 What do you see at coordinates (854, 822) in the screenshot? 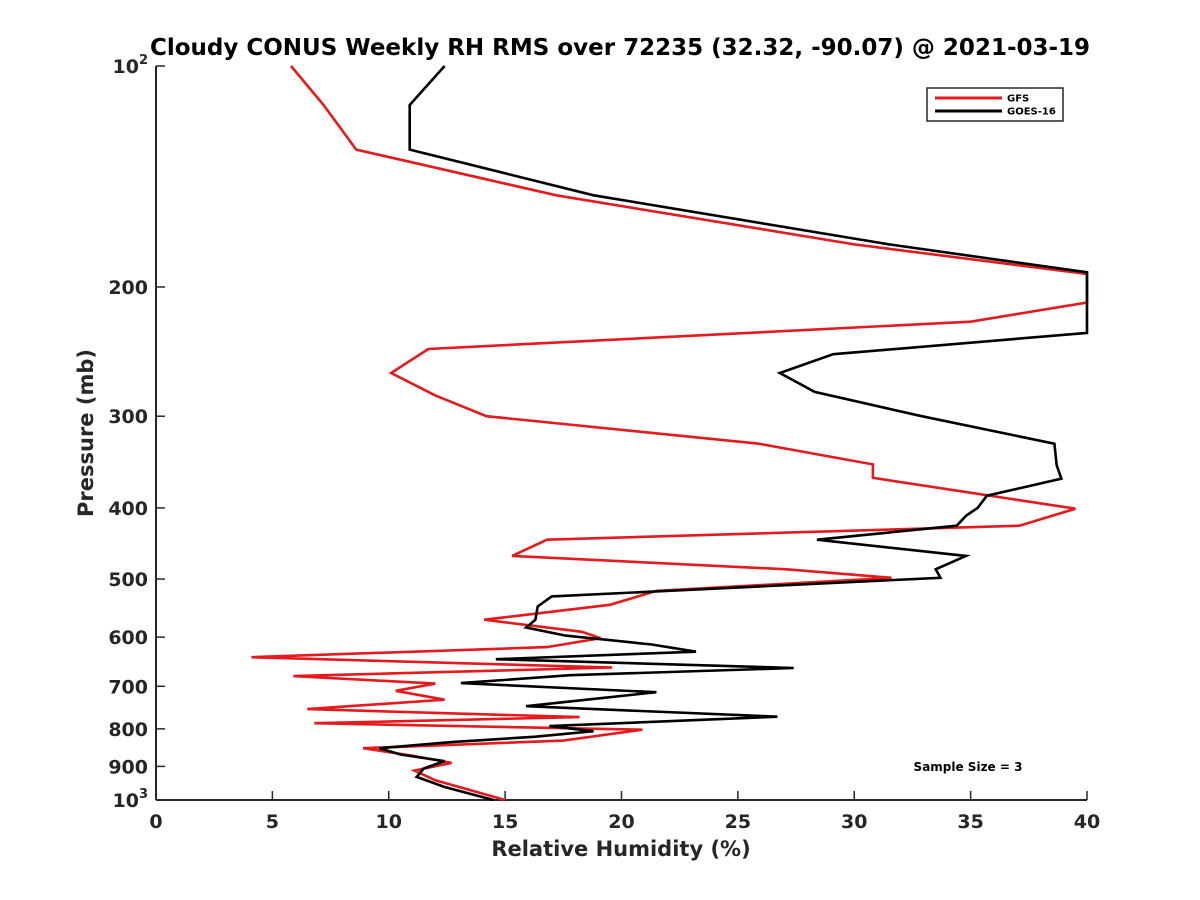
I see `x-tick-label: 30` at bounding box center [854, 822].